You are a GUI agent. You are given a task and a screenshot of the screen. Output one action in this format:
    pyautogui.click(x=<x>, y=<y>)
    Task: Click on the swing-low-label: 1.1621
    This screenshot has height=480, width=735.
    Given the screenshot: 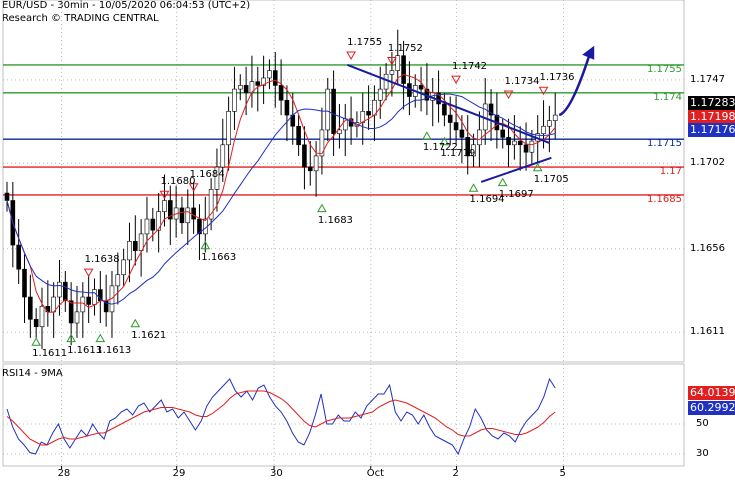 What is the action you would take?
    pyautogui.click(x=149, y=335)
    